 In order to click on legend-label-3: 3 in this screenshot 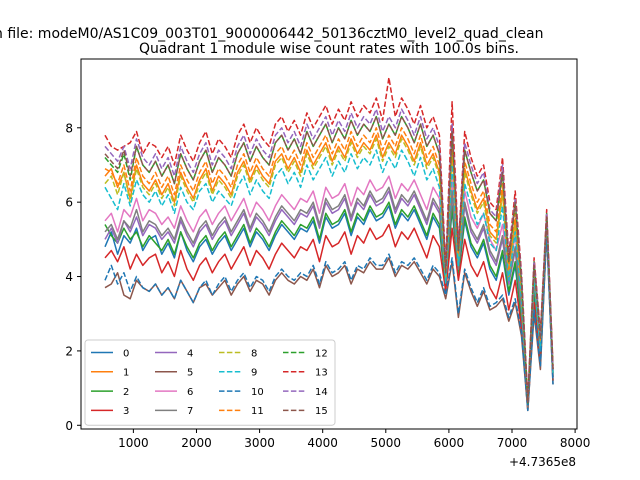, I will do `click(126, 411)`.